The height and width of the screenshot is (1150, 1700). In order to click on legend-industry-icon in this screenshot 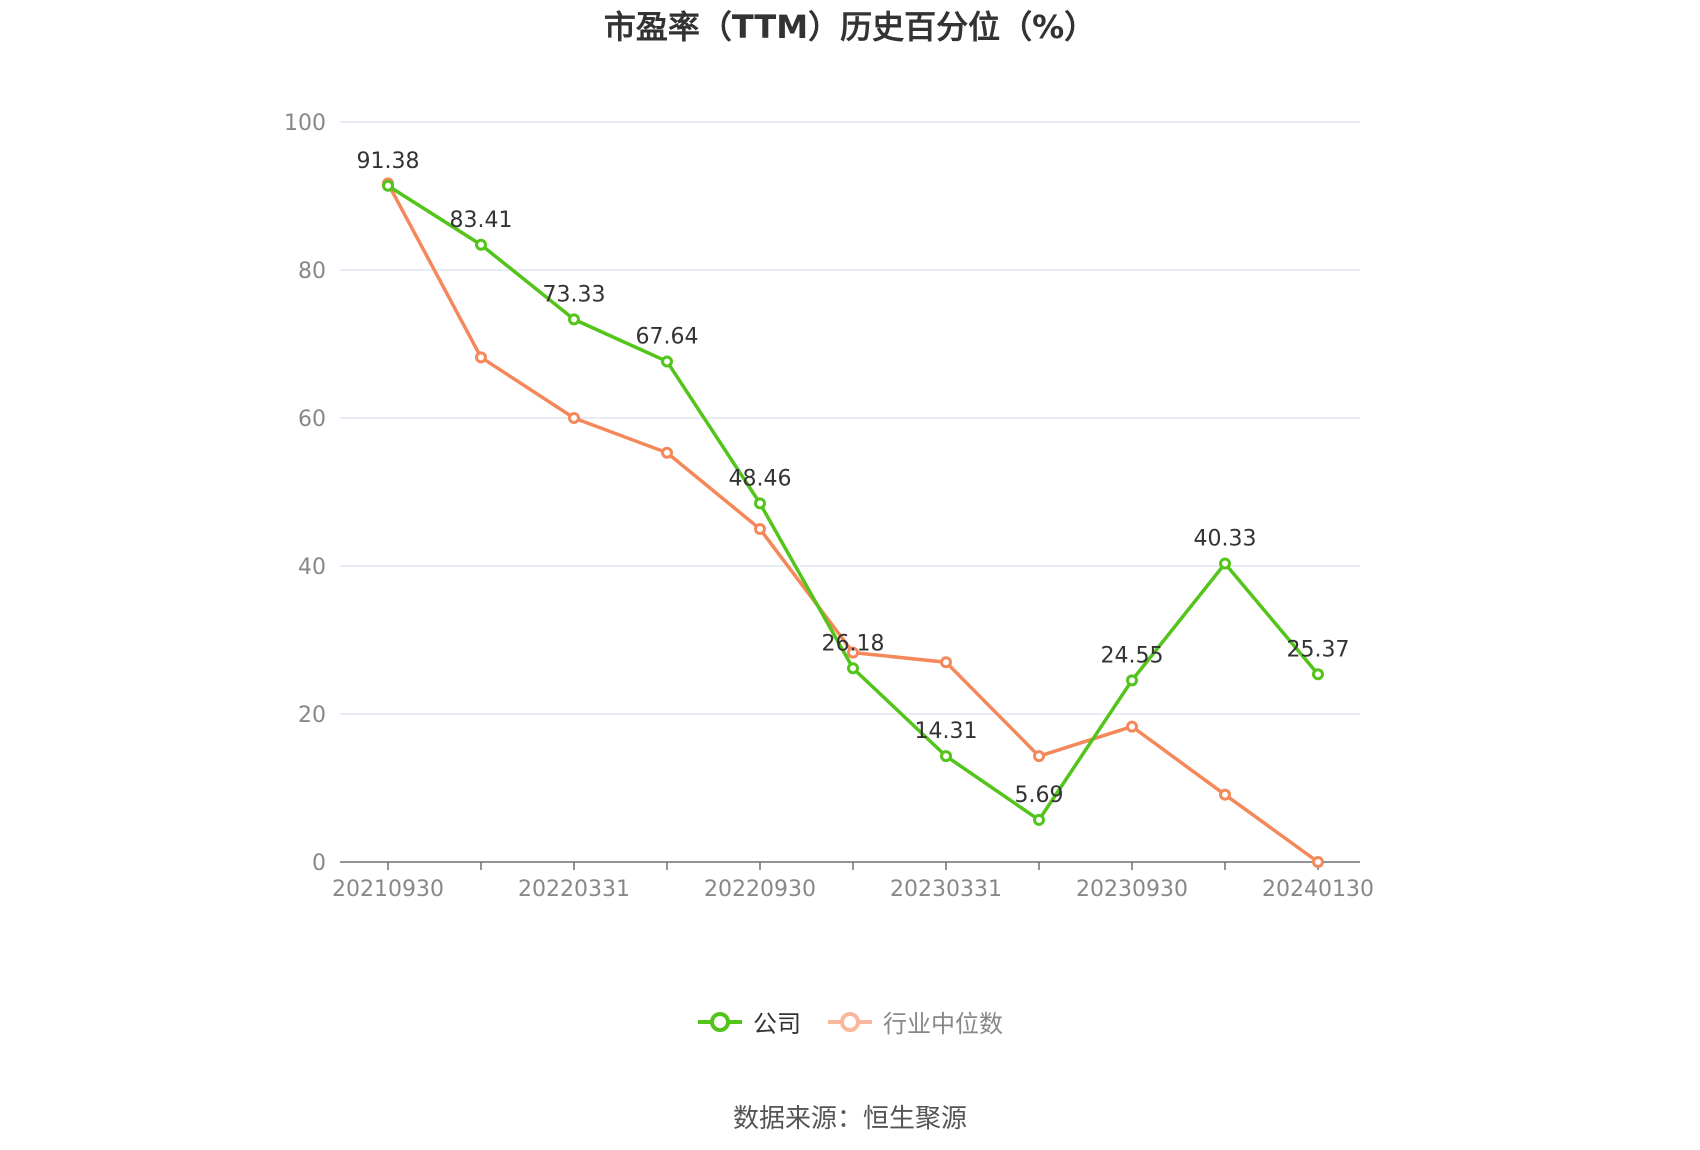, I will do `click(850, 1021)`.